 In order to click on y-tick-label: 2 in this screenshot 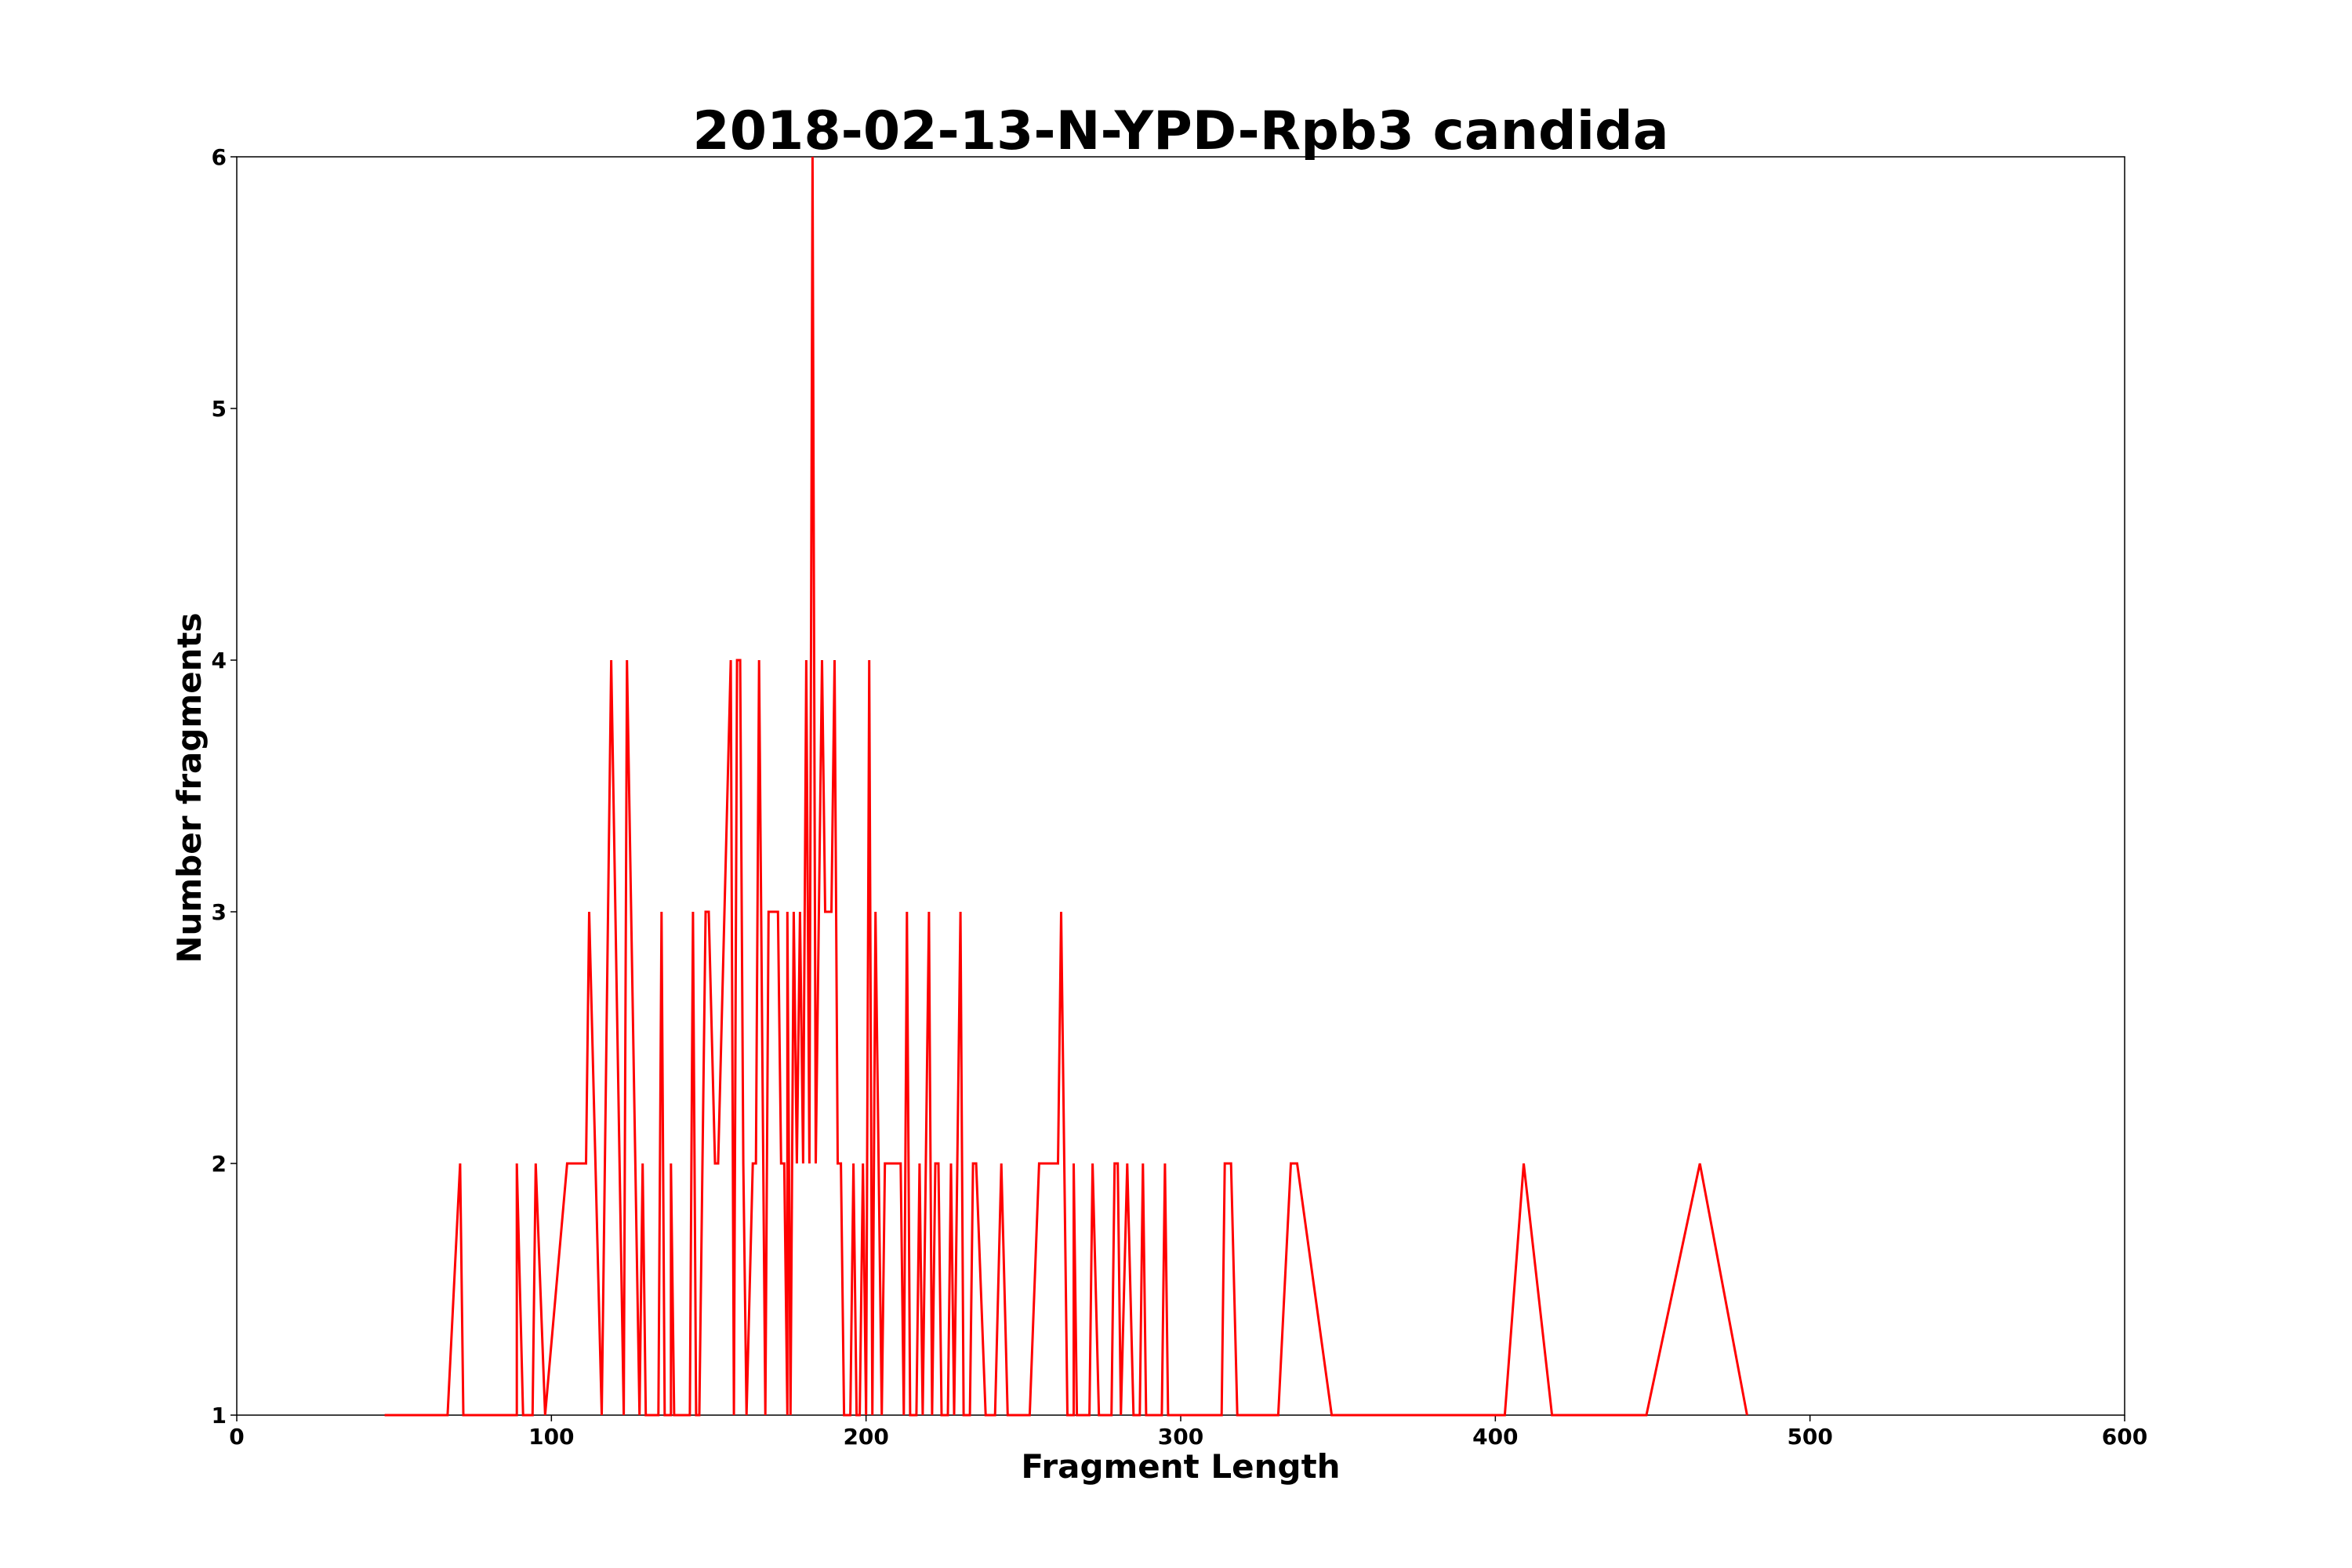, I will do `click(219, 1164)`.